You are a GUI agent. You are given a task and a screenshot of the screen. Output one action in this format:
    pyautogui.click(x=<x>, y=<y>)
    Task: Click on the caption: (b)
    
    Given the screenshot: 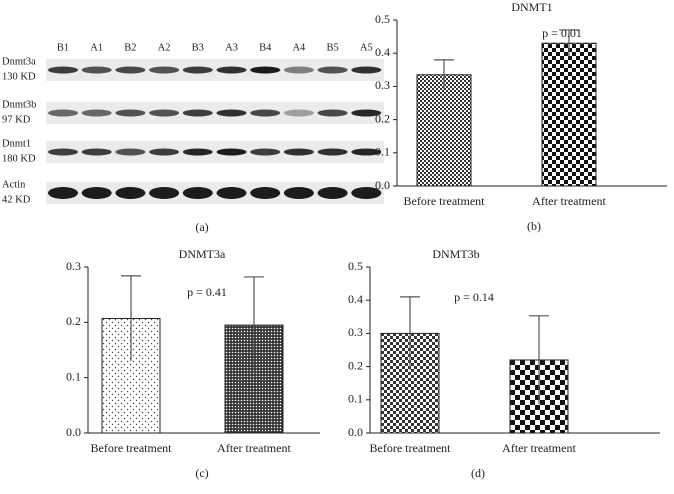 What is the action you would take?
    pyautogui.click(x=534, y=226)
    